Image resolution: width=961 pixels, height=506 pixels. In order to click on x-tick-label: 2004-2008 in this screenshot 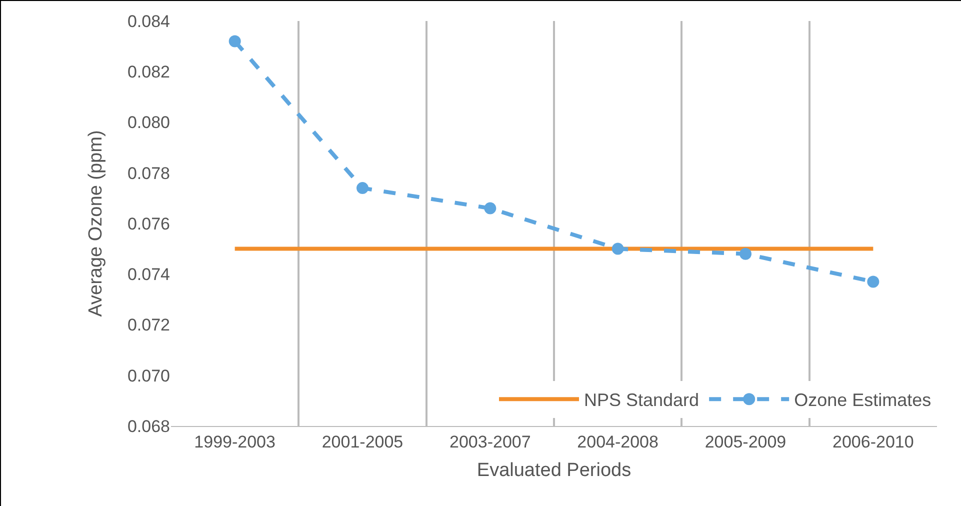, I will do `click(617, 442)`.